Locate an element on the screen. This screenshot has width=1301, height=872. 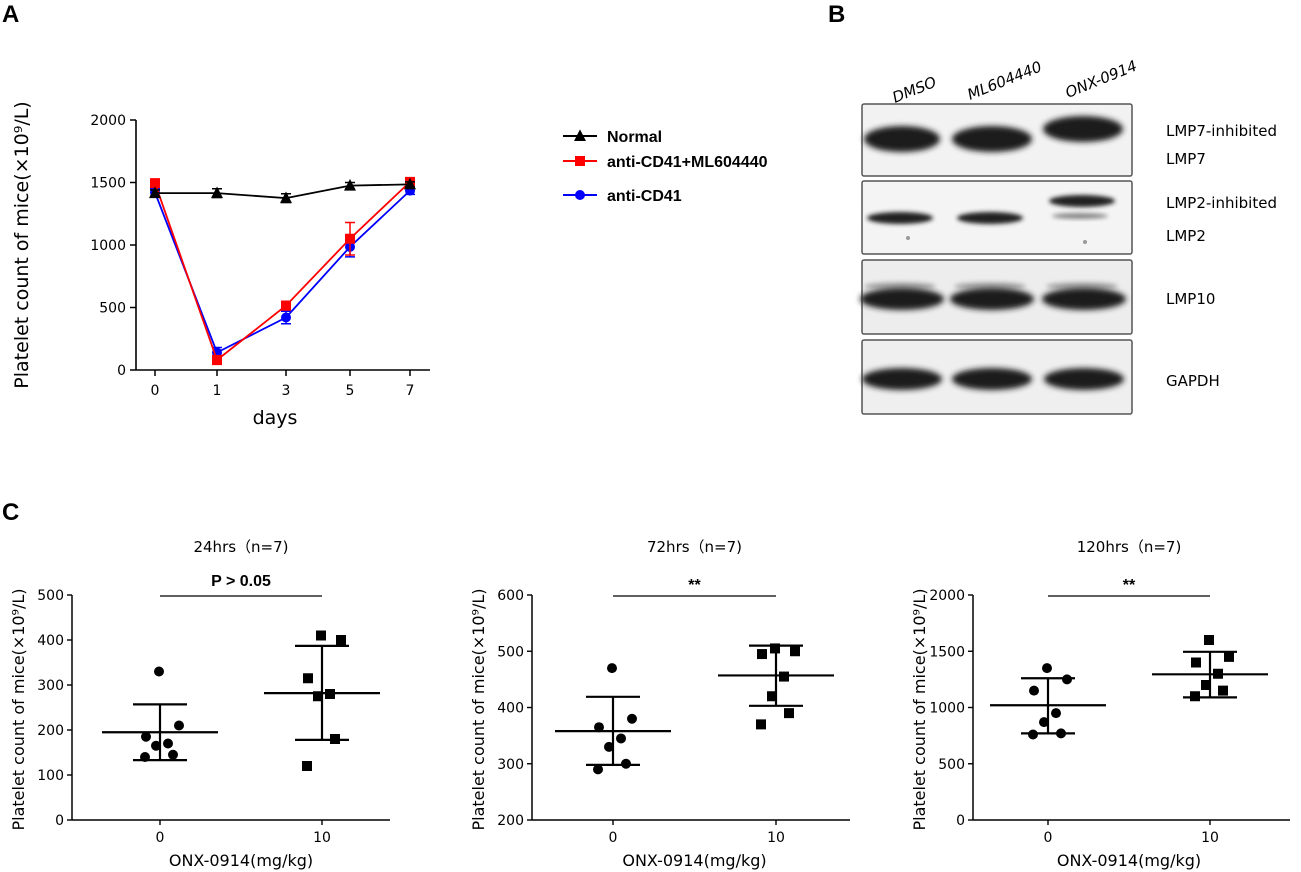
band-lmp7-onx0914 is located at coordinates (1083, 129).